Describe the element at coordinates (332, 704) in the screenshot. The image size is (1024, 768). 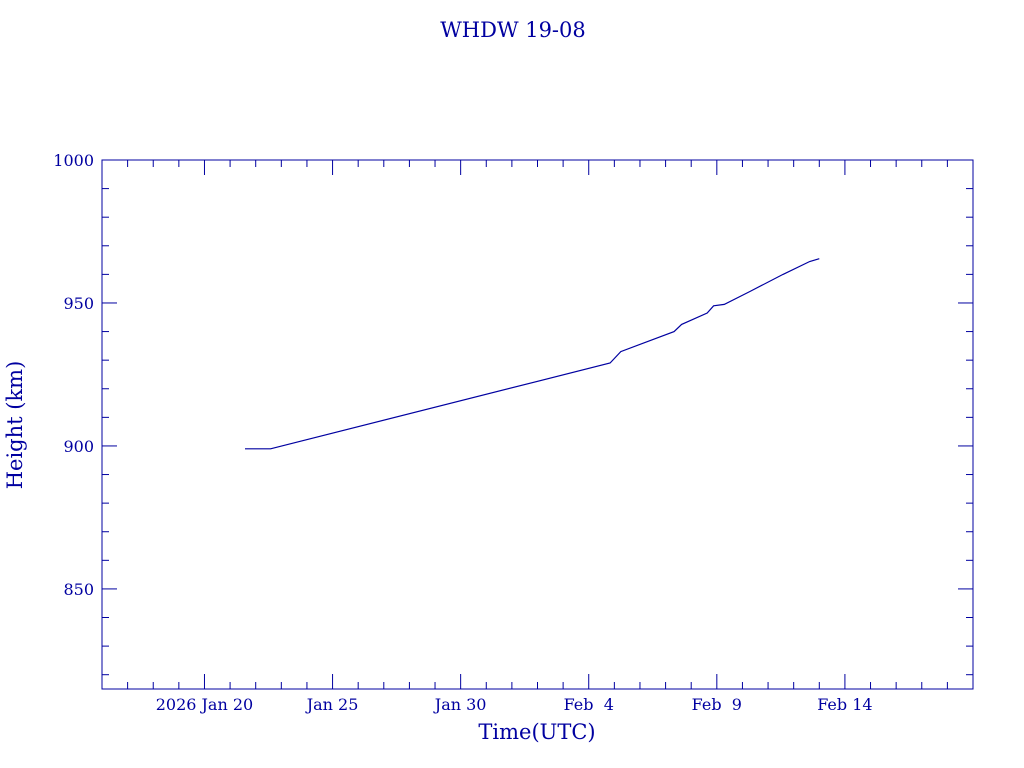
I see `x-tick-label: Jan 25` at that location.